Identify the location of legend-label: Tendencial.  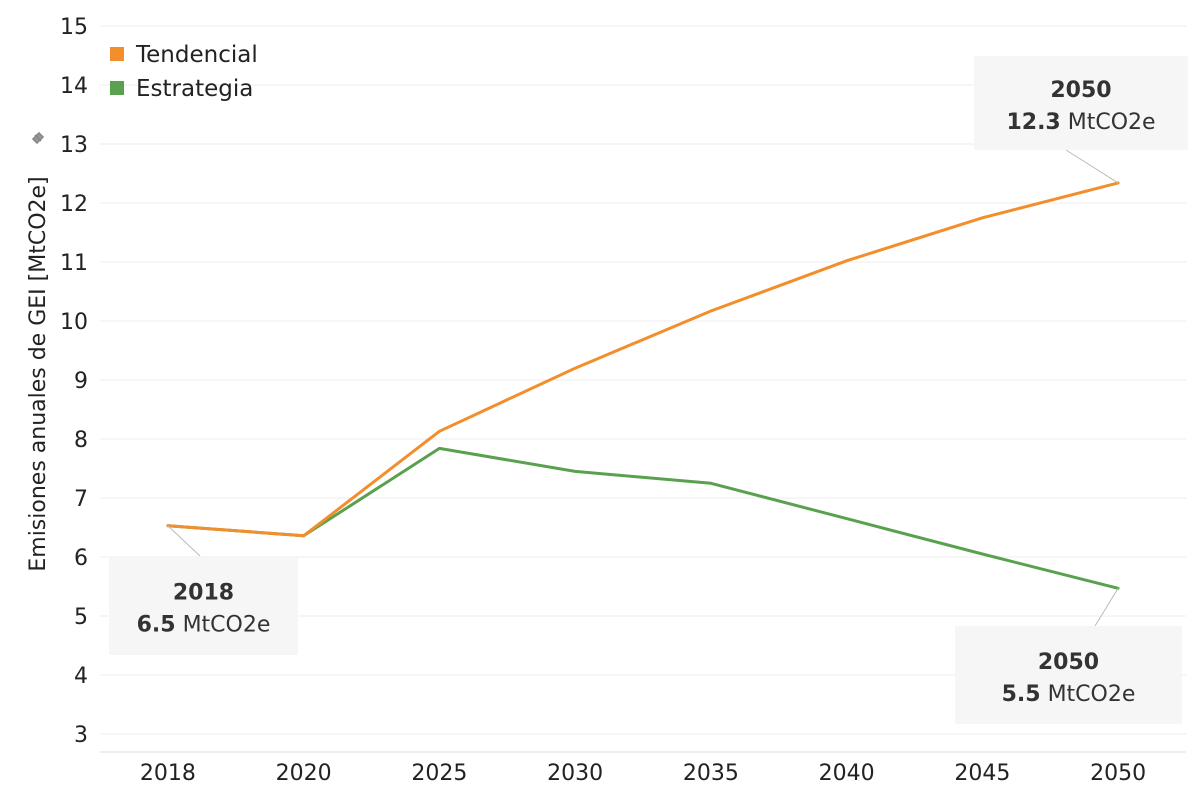
(196, 55).